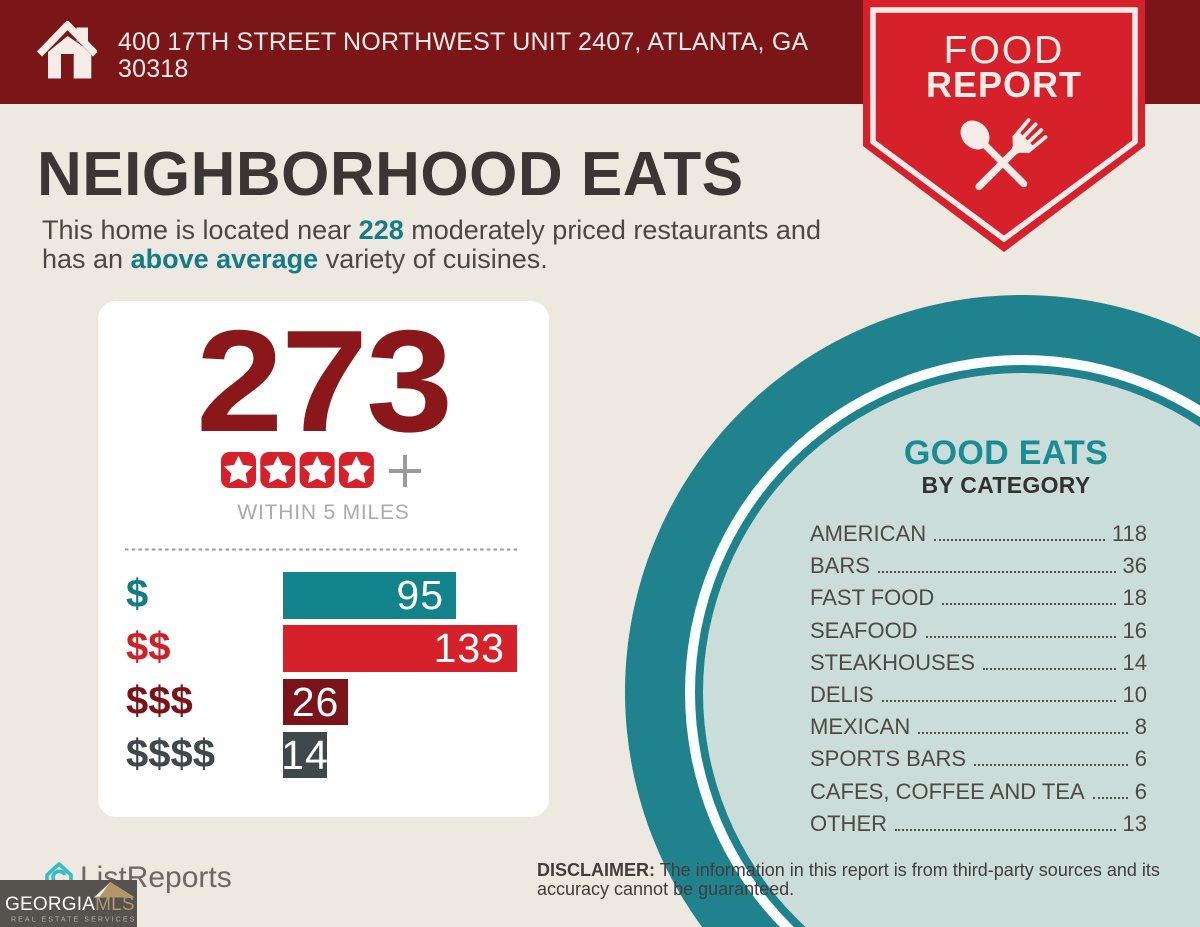  Describe the element at coordinates (1004, 50) in the screenshot. I see `svg-text: FOOD` at that location.